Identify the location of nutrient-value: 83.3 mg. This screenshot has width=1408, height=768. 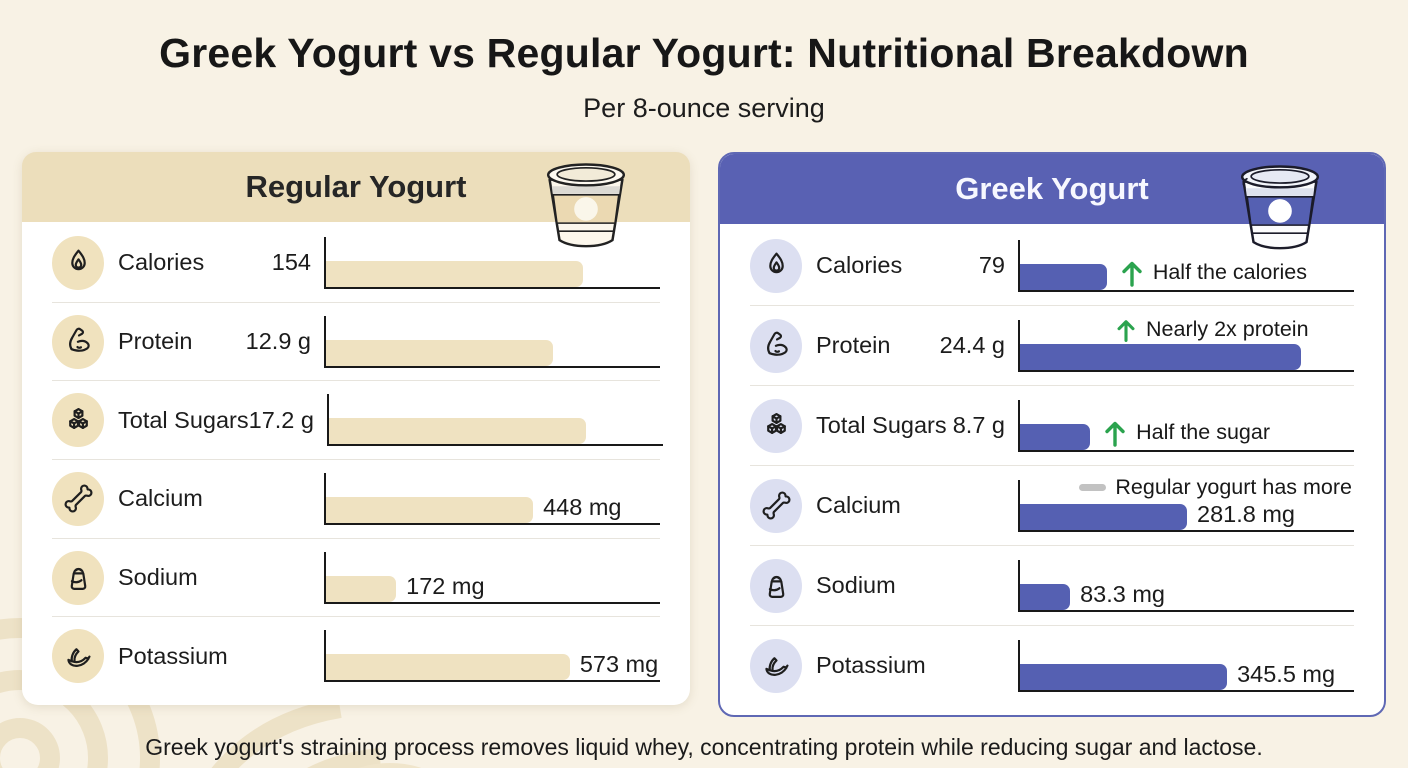
(1123, 593).